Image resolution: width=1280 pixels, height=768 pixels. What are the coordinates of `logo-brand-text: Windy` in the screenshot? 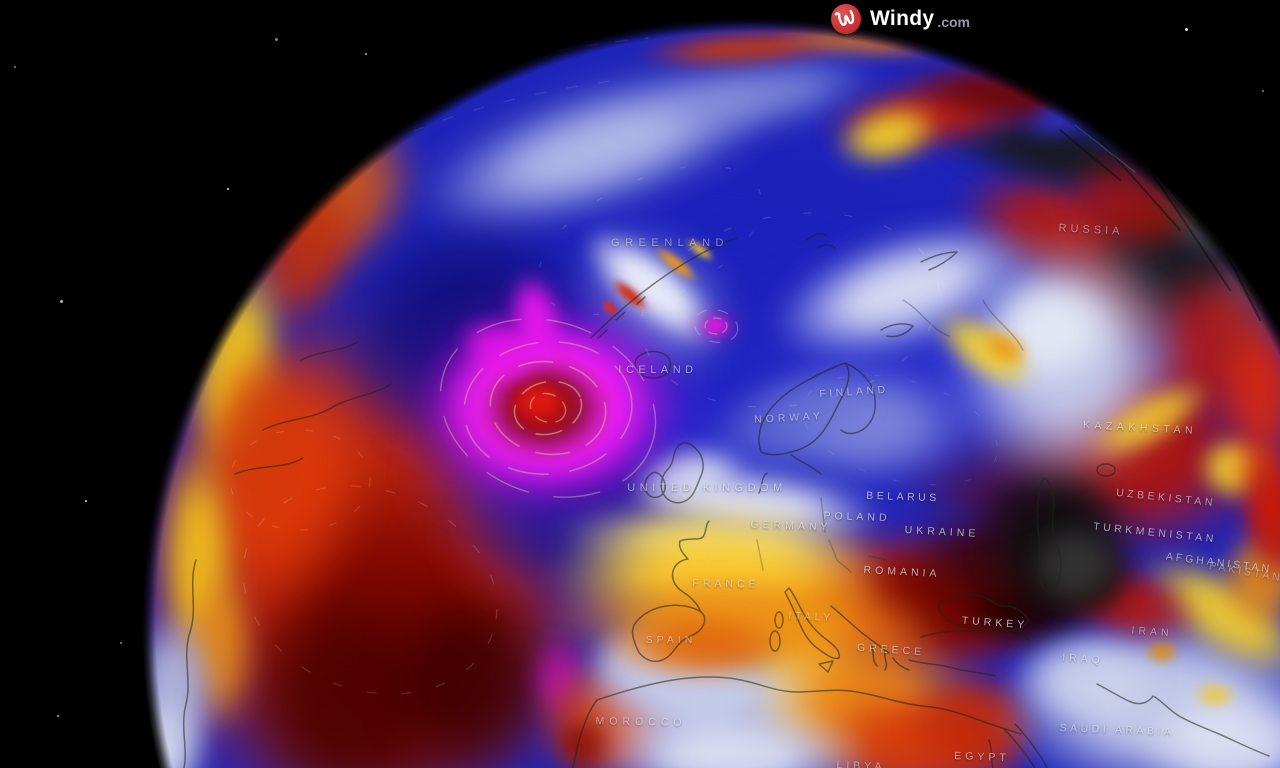 It's located at (902, 18).